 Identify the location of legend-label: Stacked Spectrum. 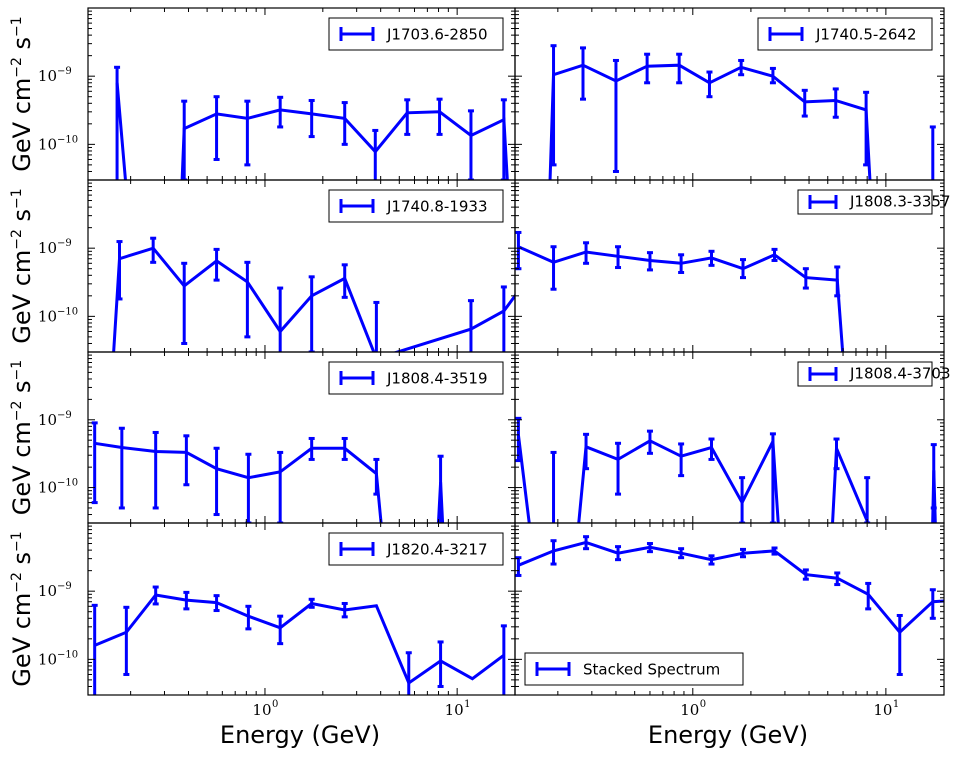
(651, 669).